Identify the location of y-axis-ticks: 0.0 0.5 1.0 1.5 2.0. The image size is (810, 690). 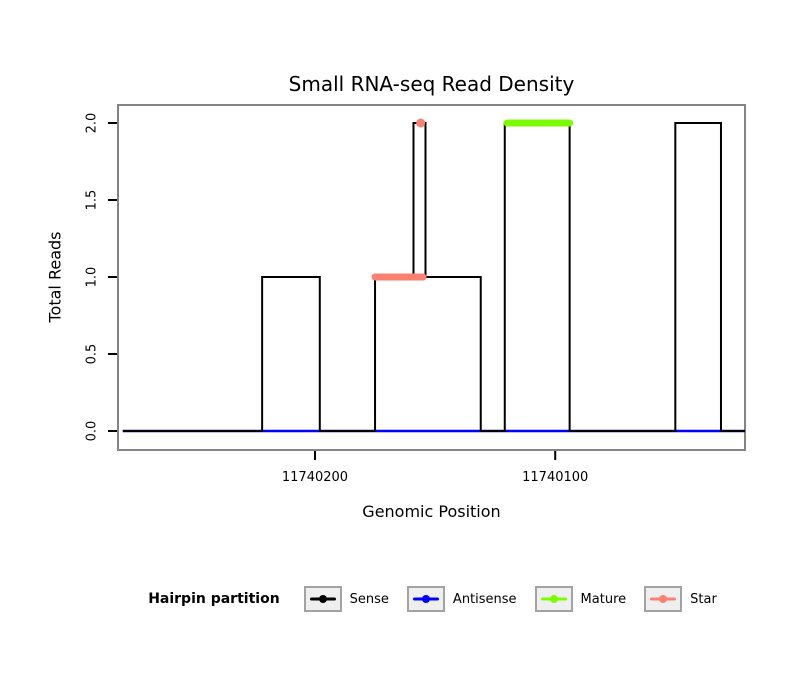
(101, 277).